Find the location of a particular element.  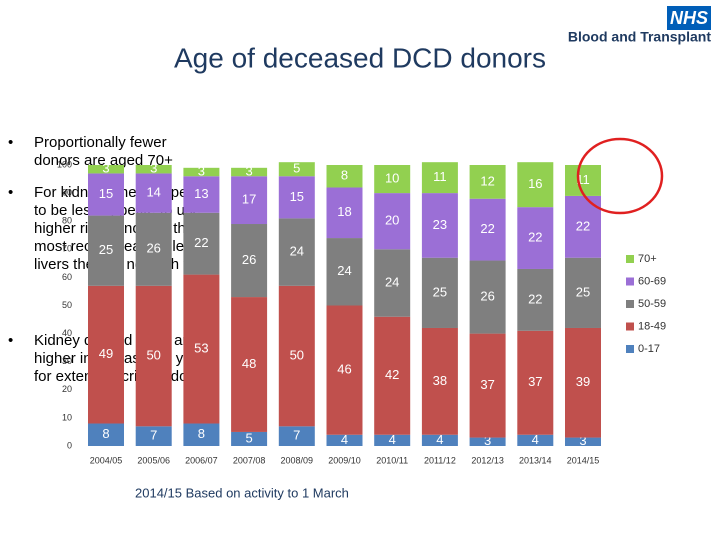

y-tick-label: 0 is located at coordinates (69, 445).